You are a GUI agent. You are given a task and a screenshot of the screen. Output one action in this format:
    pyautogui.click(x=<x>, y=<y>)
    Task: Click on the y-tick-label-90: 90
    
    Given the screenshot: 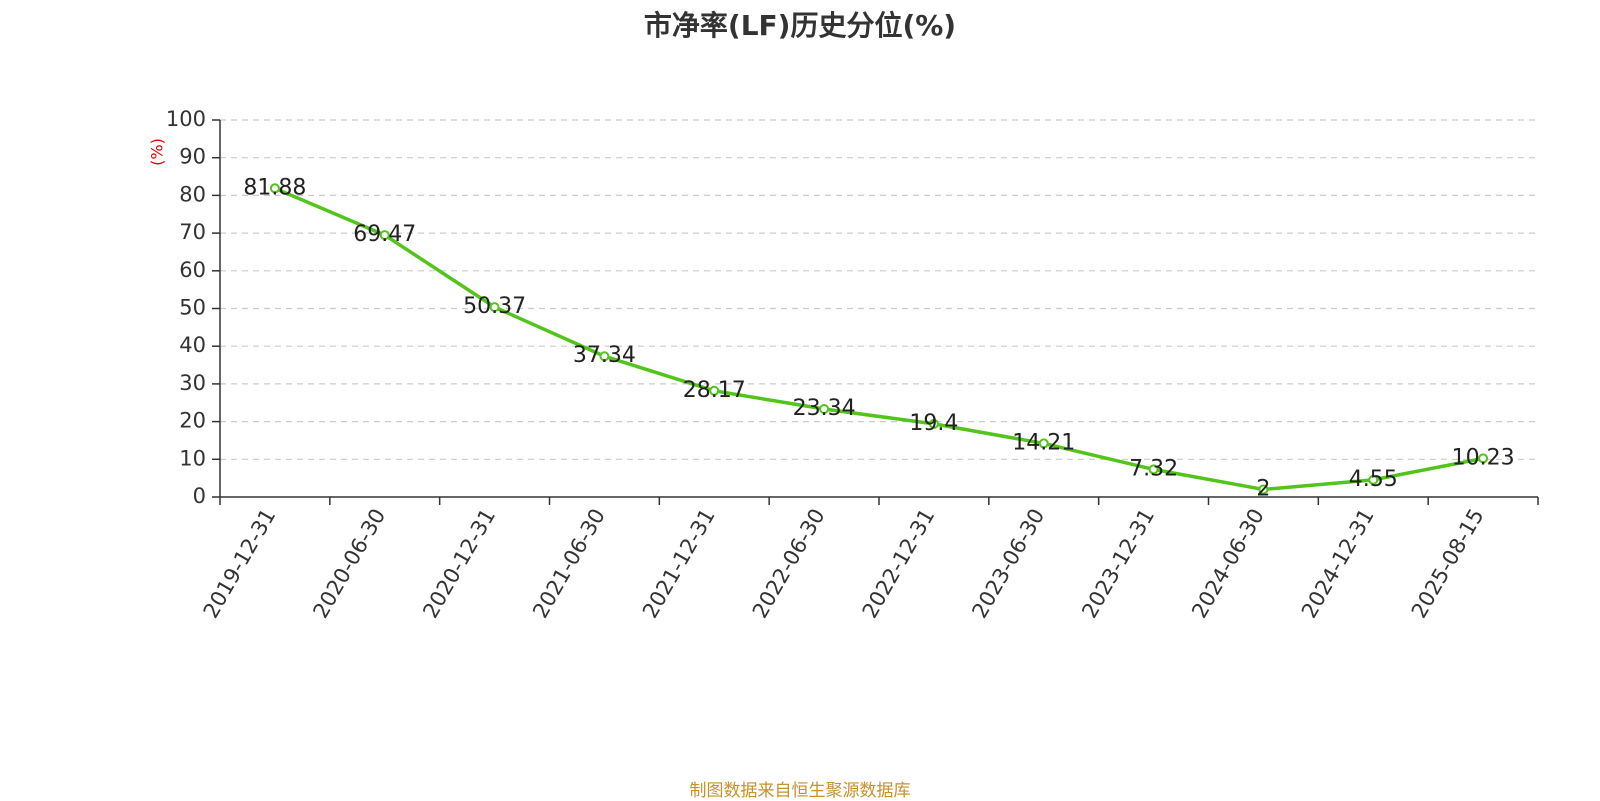 What is the action you would take?
    pyautogui.click(x=192, y=157)
    